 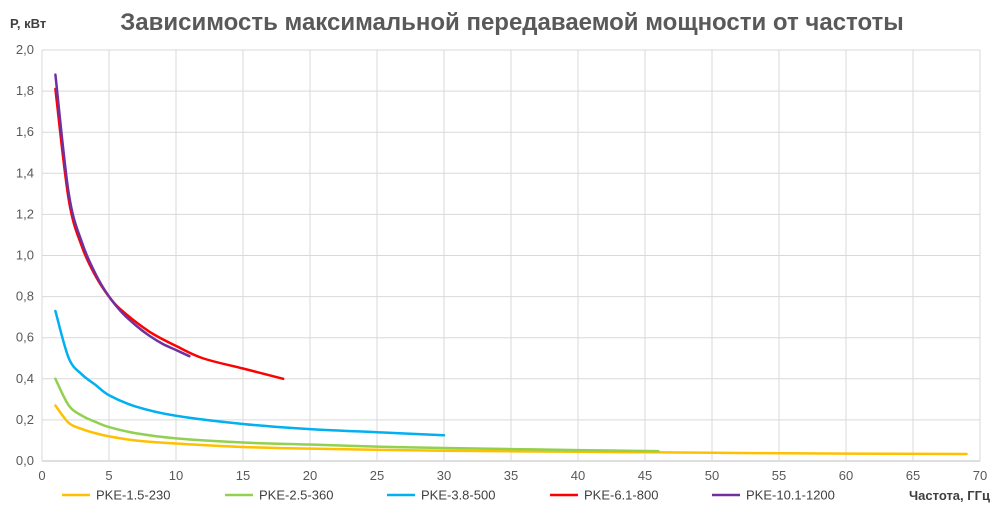 I want to click on y-tick-label: 1,2, so click(x=25, y=213).